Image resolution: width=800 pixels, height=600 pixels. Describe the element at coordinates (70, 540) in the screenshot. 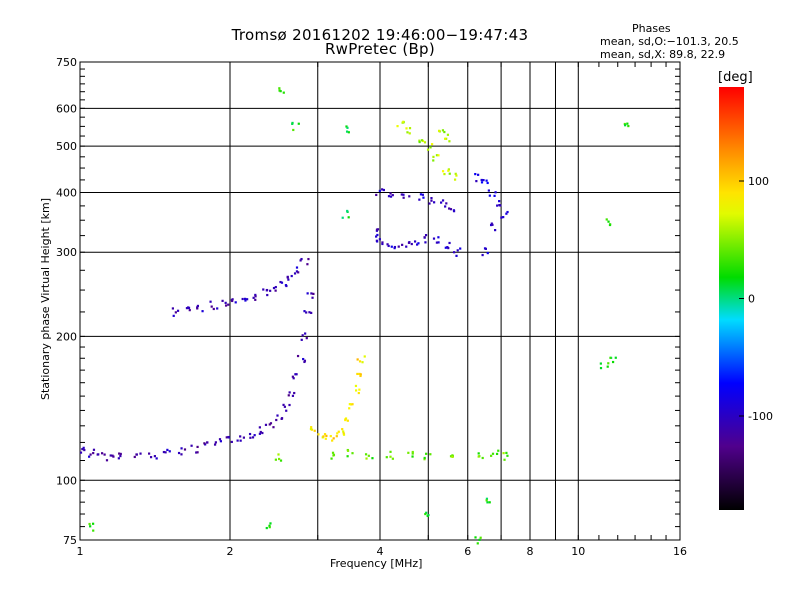

I see `y-tick-label: 75` at that location.